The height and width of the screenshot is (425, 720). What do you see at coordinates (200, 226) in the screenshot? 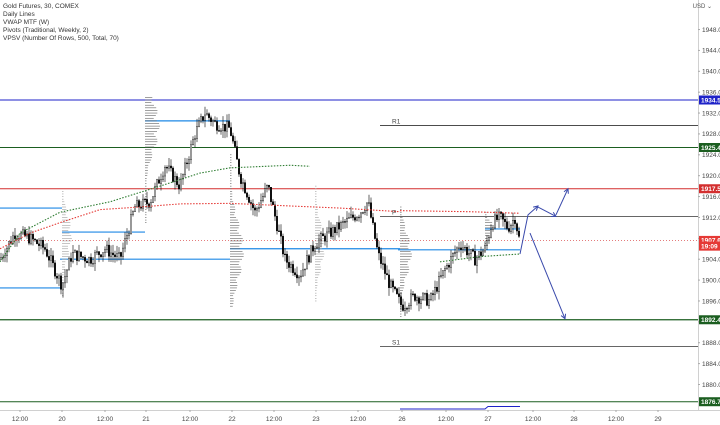
I see `vwap-red-line` at bounding box center [200, 226].